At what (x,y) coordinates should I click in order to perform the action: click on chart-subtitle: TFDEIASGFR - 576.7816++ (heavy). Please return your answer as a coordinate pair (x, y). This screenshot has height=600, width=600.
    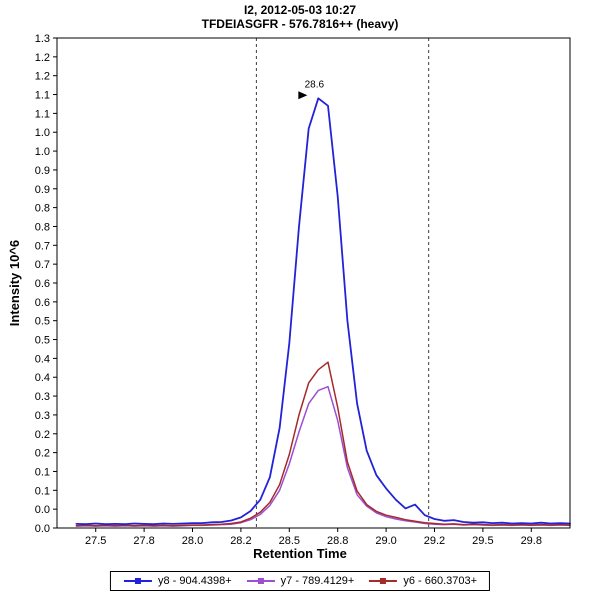
    Looking at the image, I should click on (300, 24).